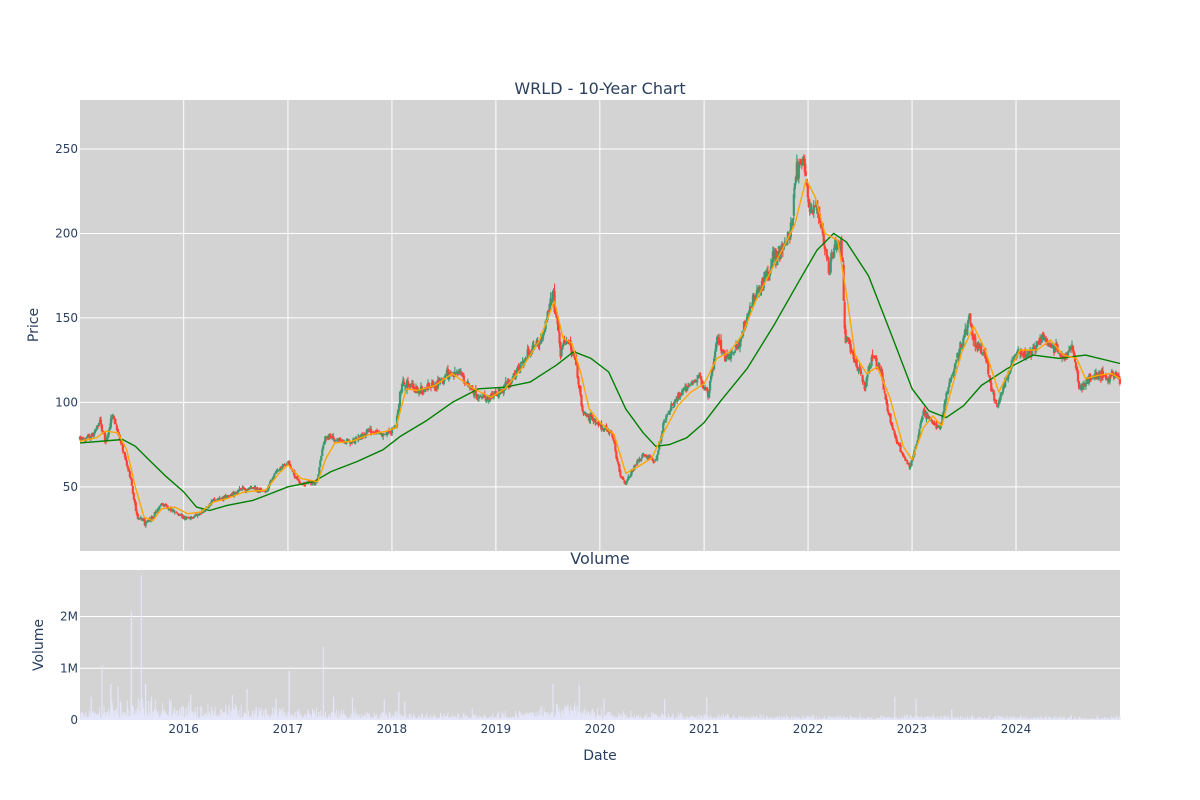 This screenshot has height=800, width=1200. What do you see at coordinates (599, 756) in the screenshot?
I see `x-axis-title: Date` at bounding box center [599, 756].